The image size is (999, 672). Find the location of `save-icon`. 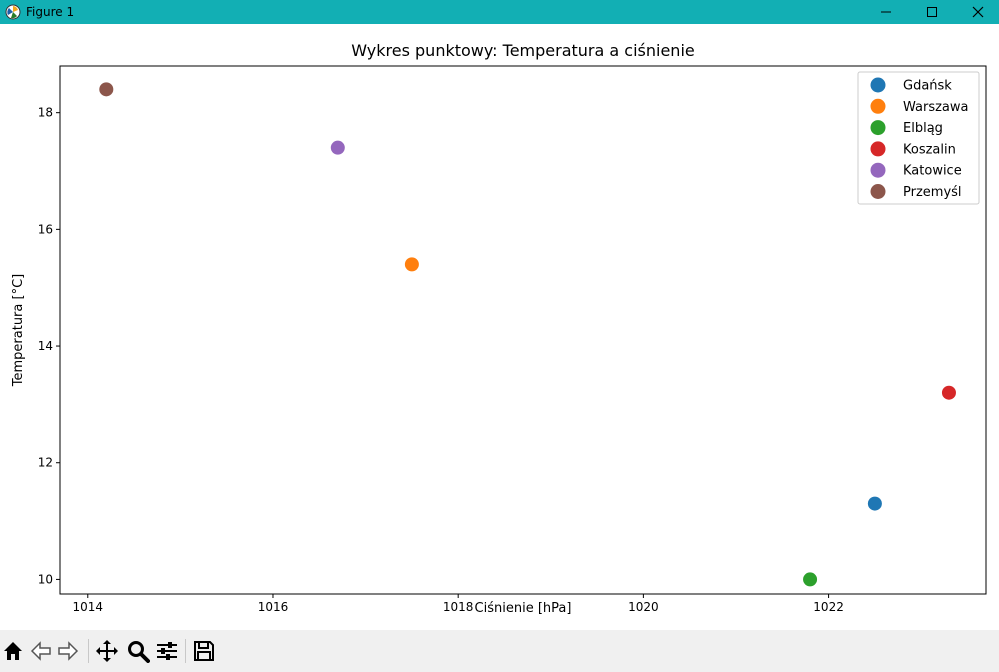

save-icon is located at coordinates (204, 651).